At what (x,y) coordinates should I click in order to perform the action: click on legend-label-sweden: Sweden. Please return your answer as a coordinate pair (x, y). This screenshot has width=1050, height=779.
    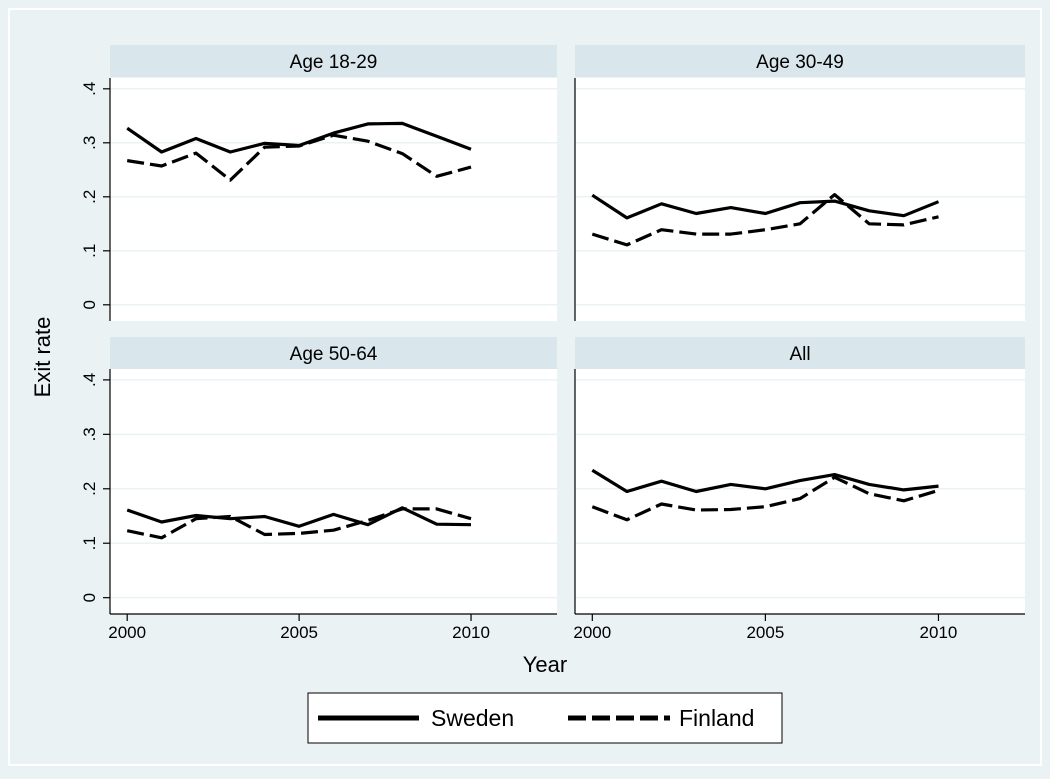
    Looking at the image, I should click on (472, 718).